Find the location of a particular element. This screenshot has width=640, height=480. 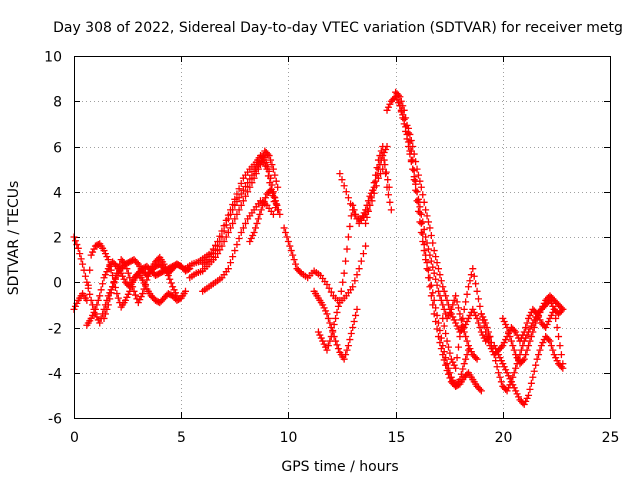

x-axis-label: GPS time / hours is located at coordinates (339, 467).